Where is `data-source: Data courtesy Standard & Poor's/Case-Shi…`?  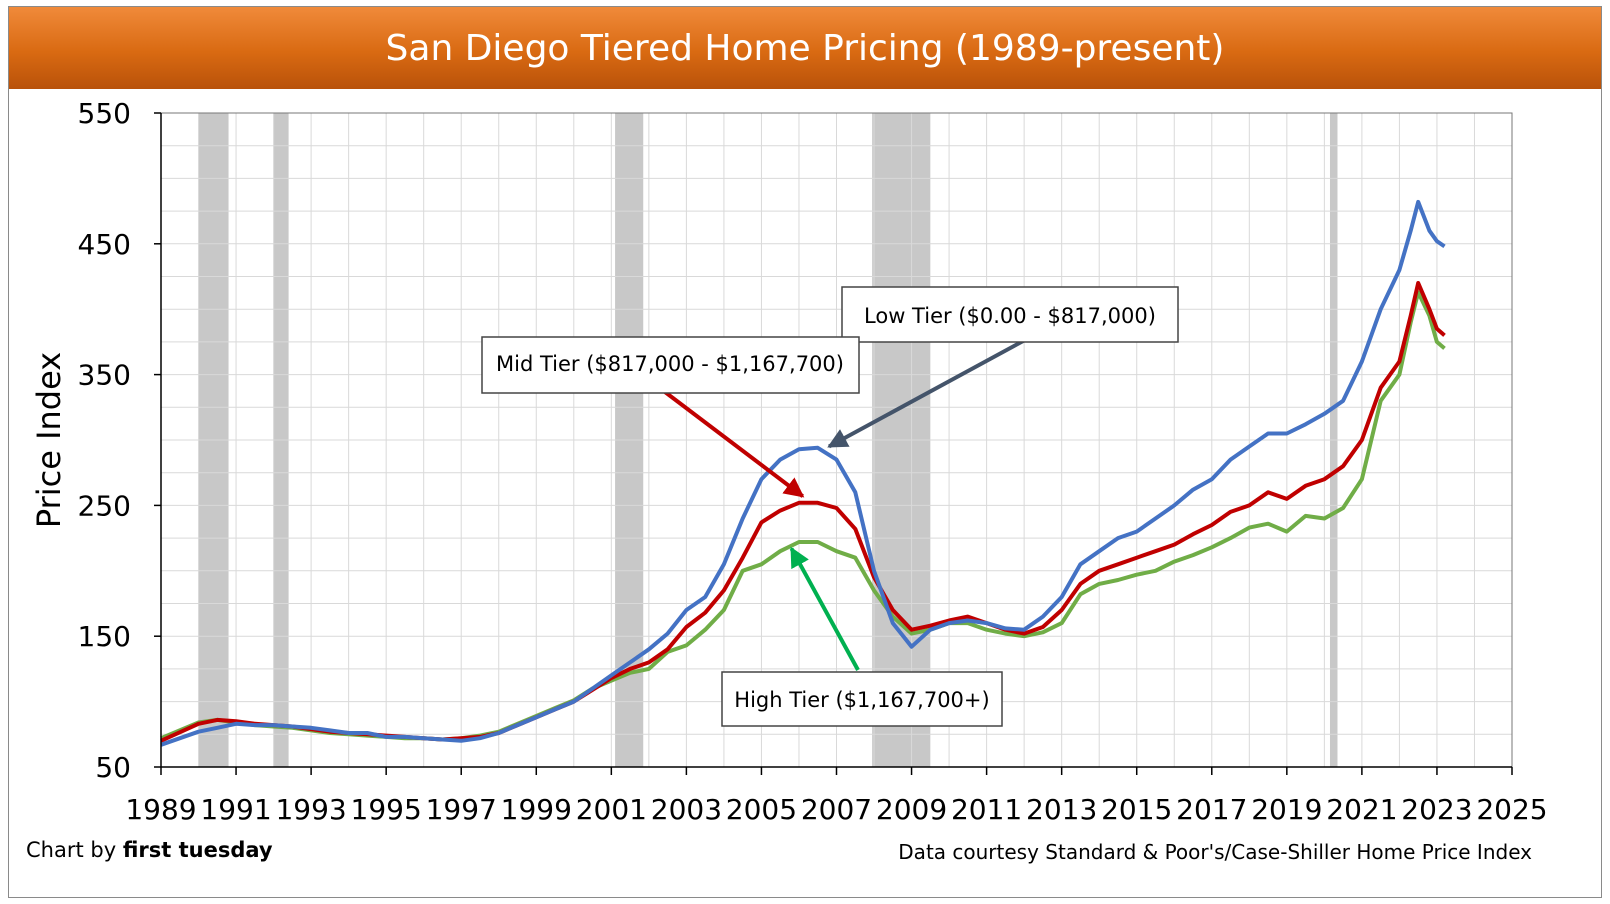
data-source: Data courtesy Standard & Poor's/Case-Shi… is located at coordinates (1215, 852).